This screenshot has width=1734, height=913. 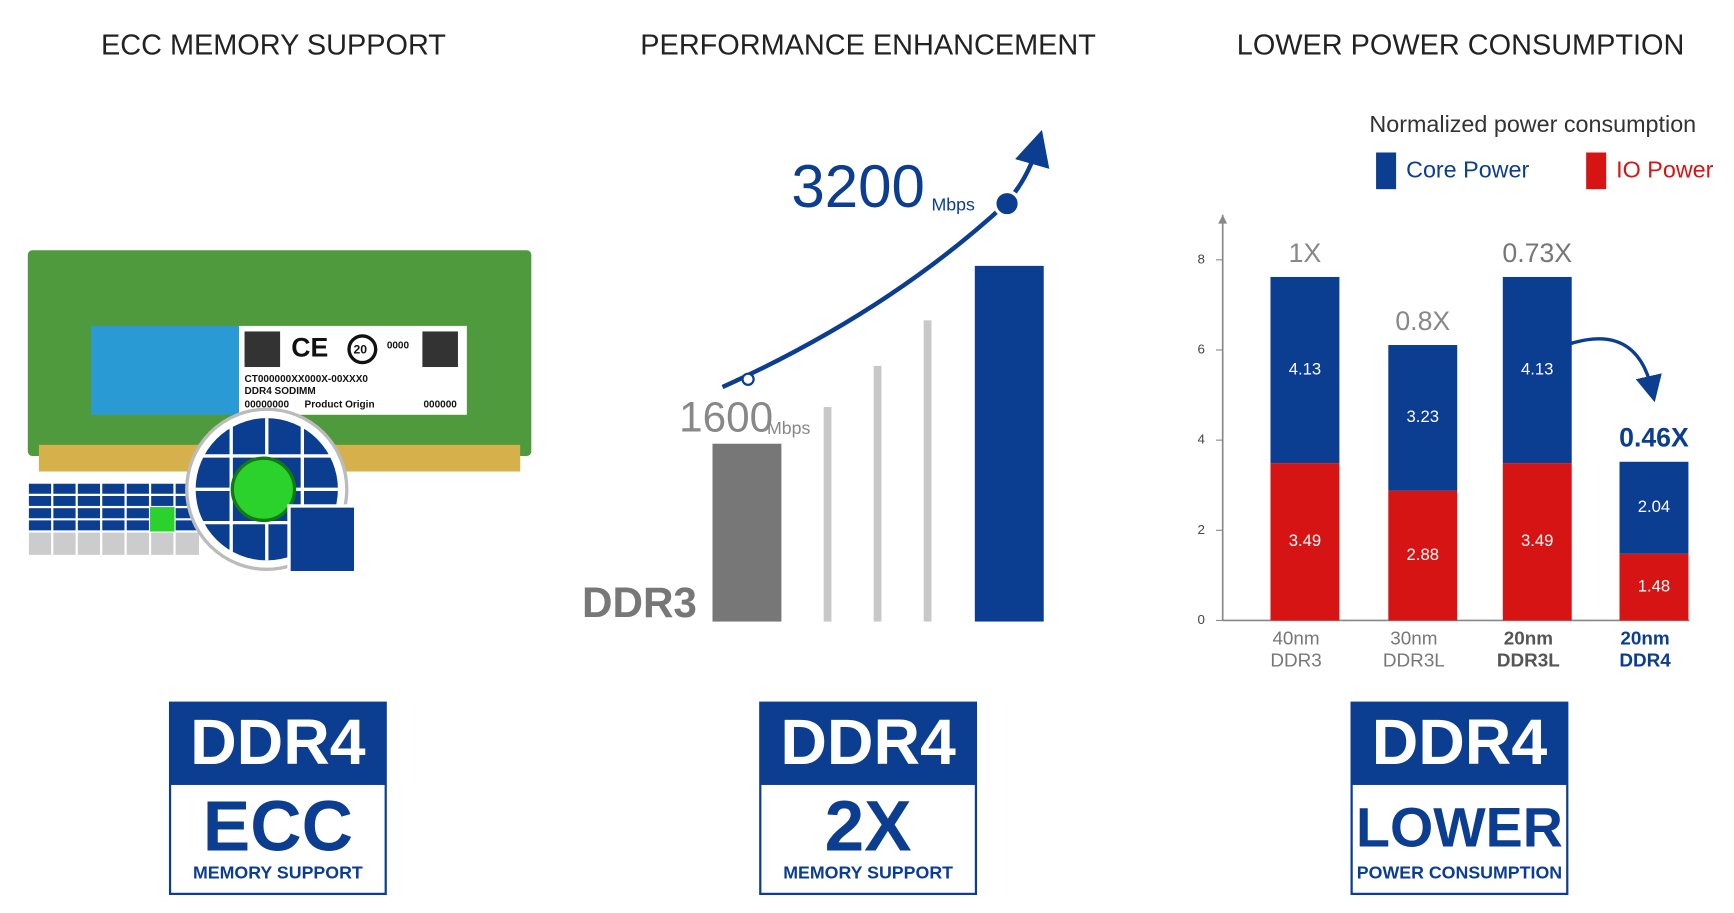 I want to click on high-value: 3200, so click(x=858, y=186).